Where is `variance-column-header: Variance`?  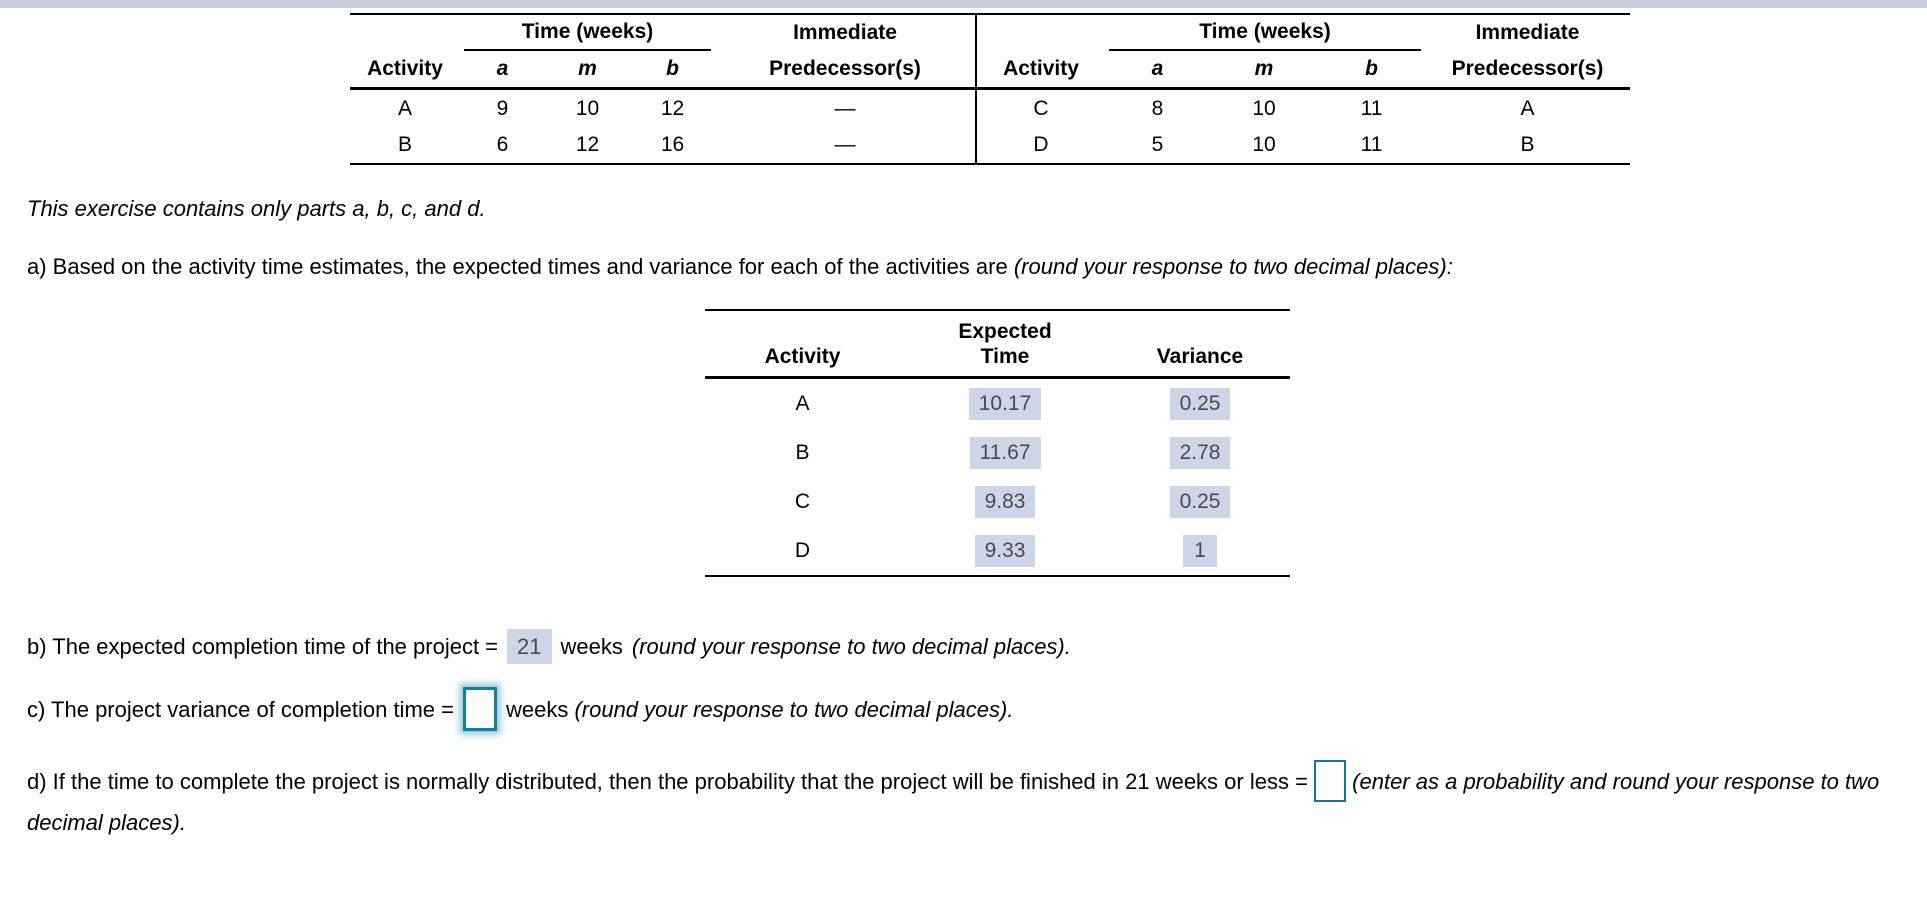
variance-column-header: Variance is located at coordinates (1200, 345).